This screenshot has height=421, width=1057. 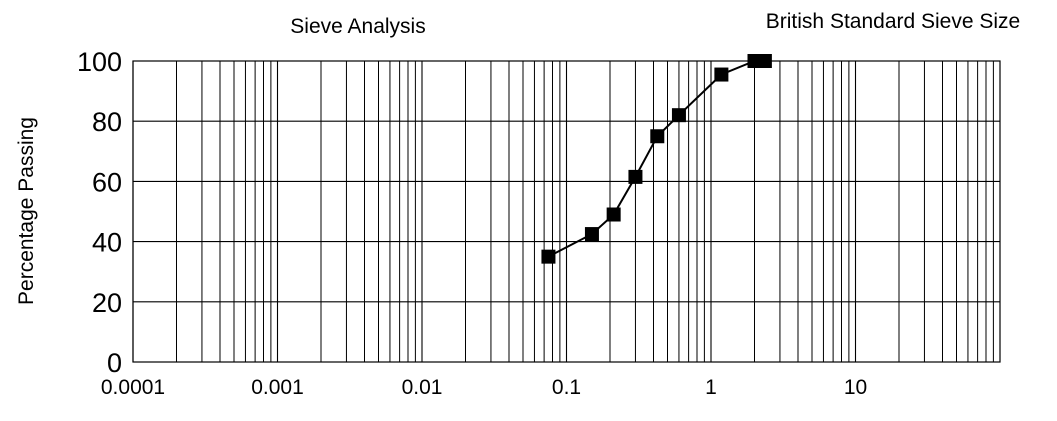 I want to click on y-tick-label: 60, so click(x=107, y=182).